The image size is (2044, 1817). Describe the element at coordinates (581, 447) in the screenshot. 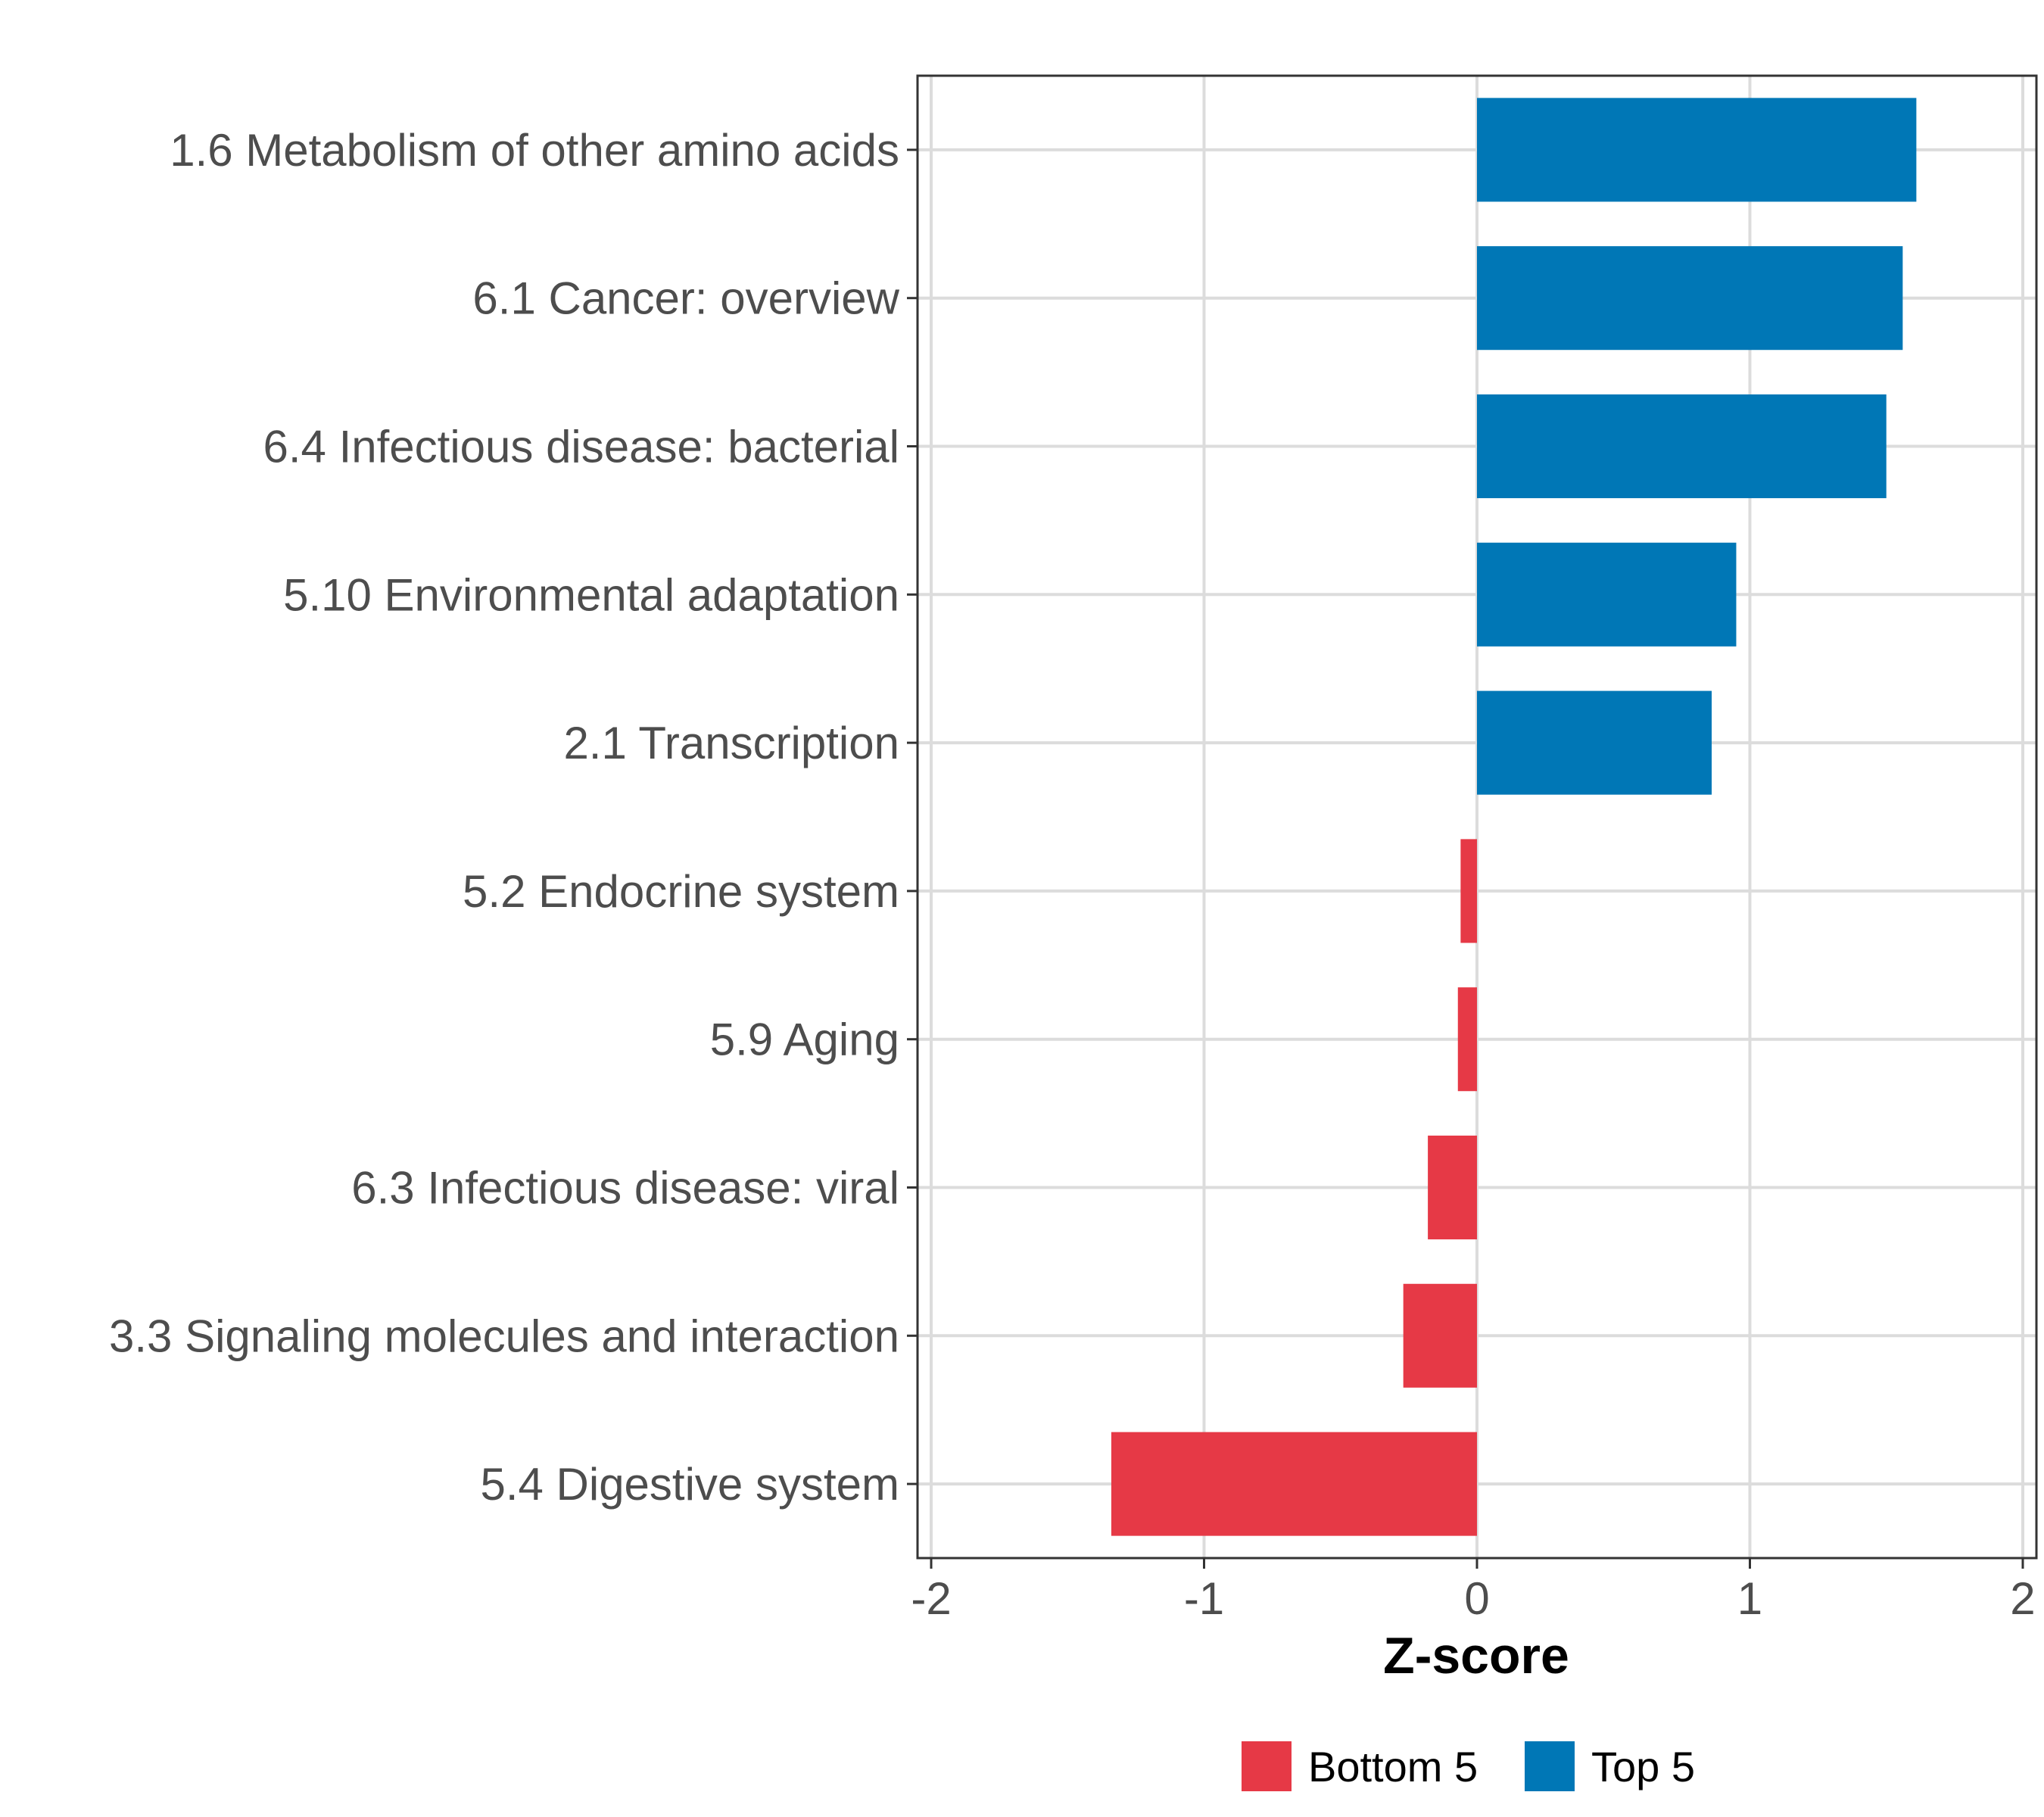

I see `y-tick-label: 6.4 Infectious disease: bacterial` at that location.